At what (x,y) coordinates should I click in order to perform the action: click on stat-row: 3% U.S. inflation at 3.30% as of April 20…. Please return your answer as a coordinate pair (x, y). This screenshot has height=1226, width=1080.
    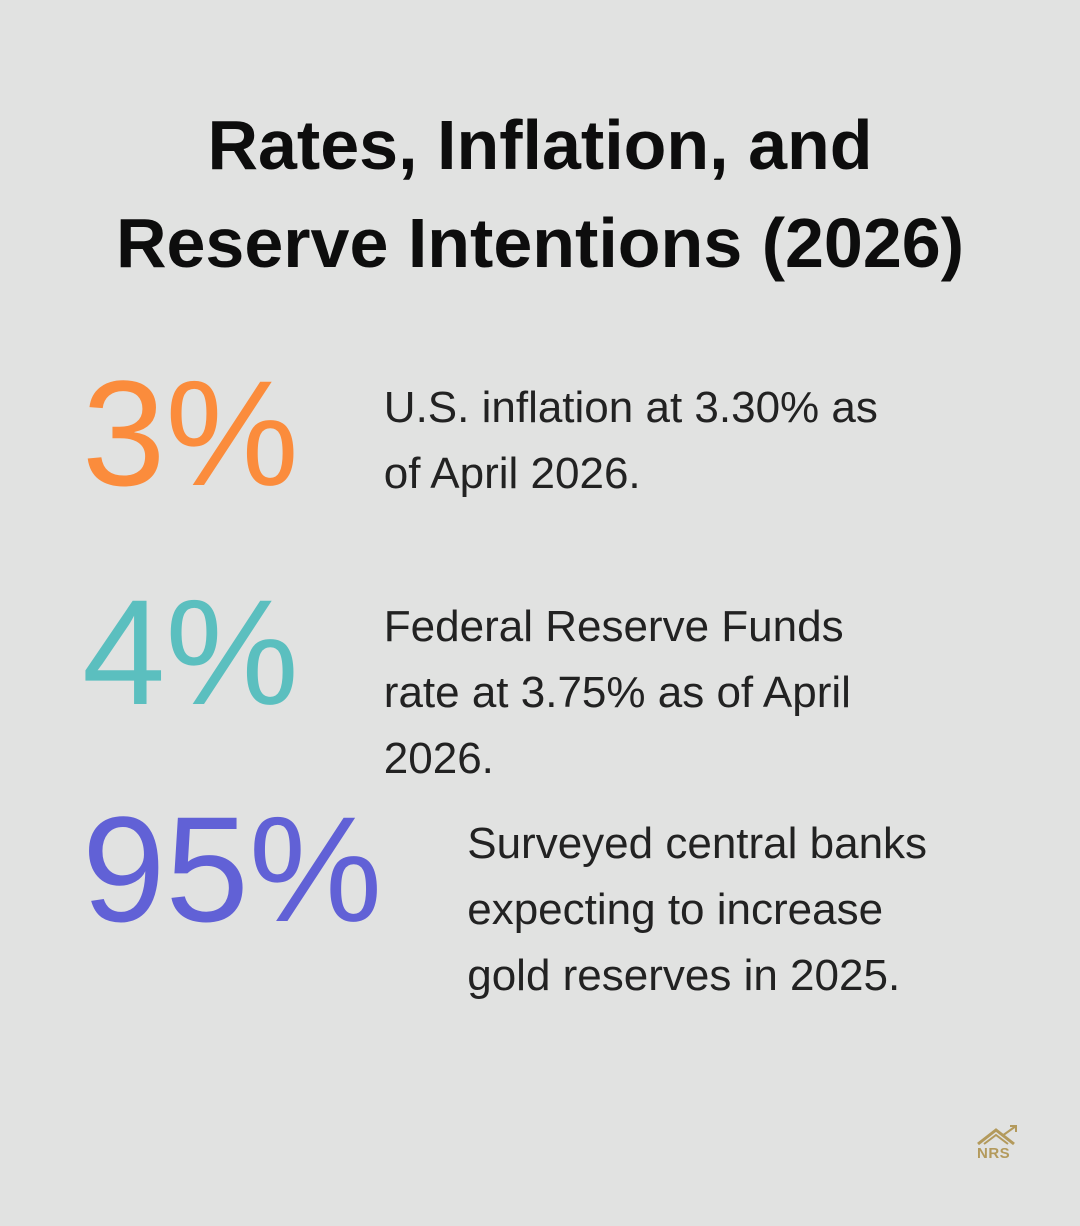
    Looking at the image, I should click on (483, 433).